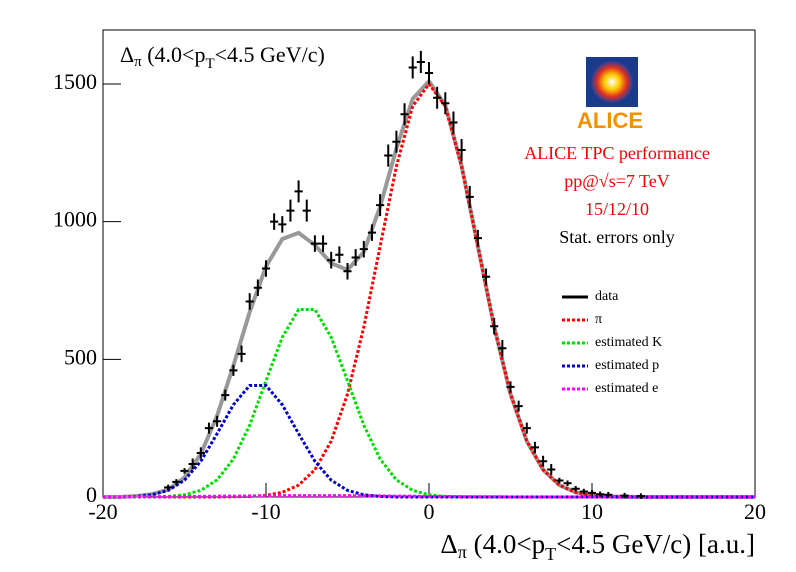 This screenshot has height=572, width=796. I want to click on x-tick-label: -20, so click(102, 511).